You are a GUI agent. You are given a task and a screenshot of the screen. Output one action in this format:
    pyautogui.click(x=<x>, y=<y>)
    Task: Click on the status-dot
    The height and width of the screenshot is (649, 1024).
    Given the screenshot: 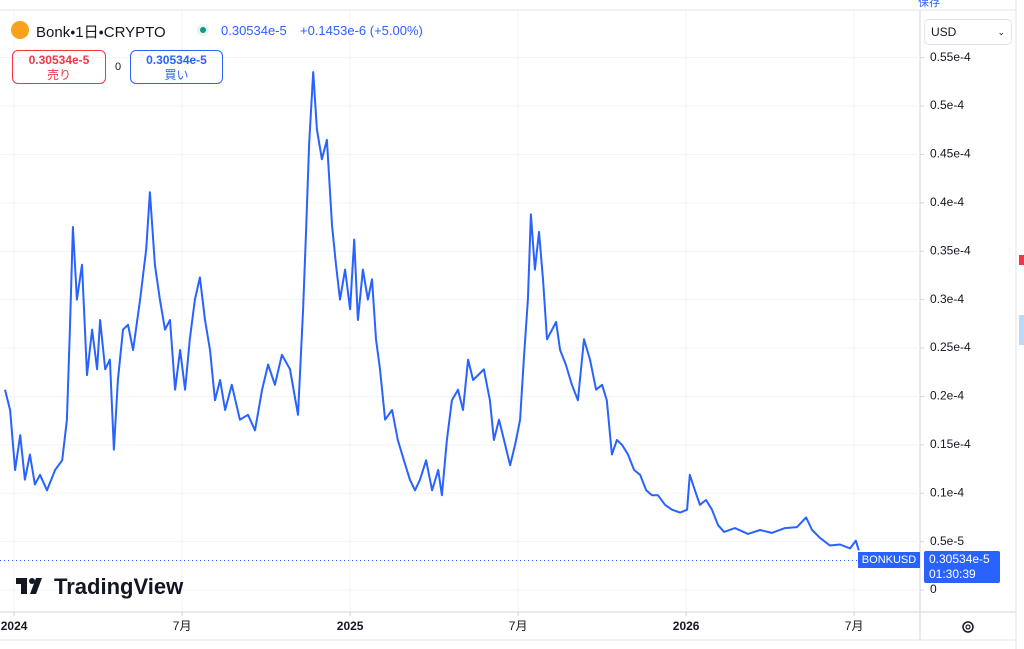 What is the action you would take?
    pyautogui.click(x=203, y=30)
    